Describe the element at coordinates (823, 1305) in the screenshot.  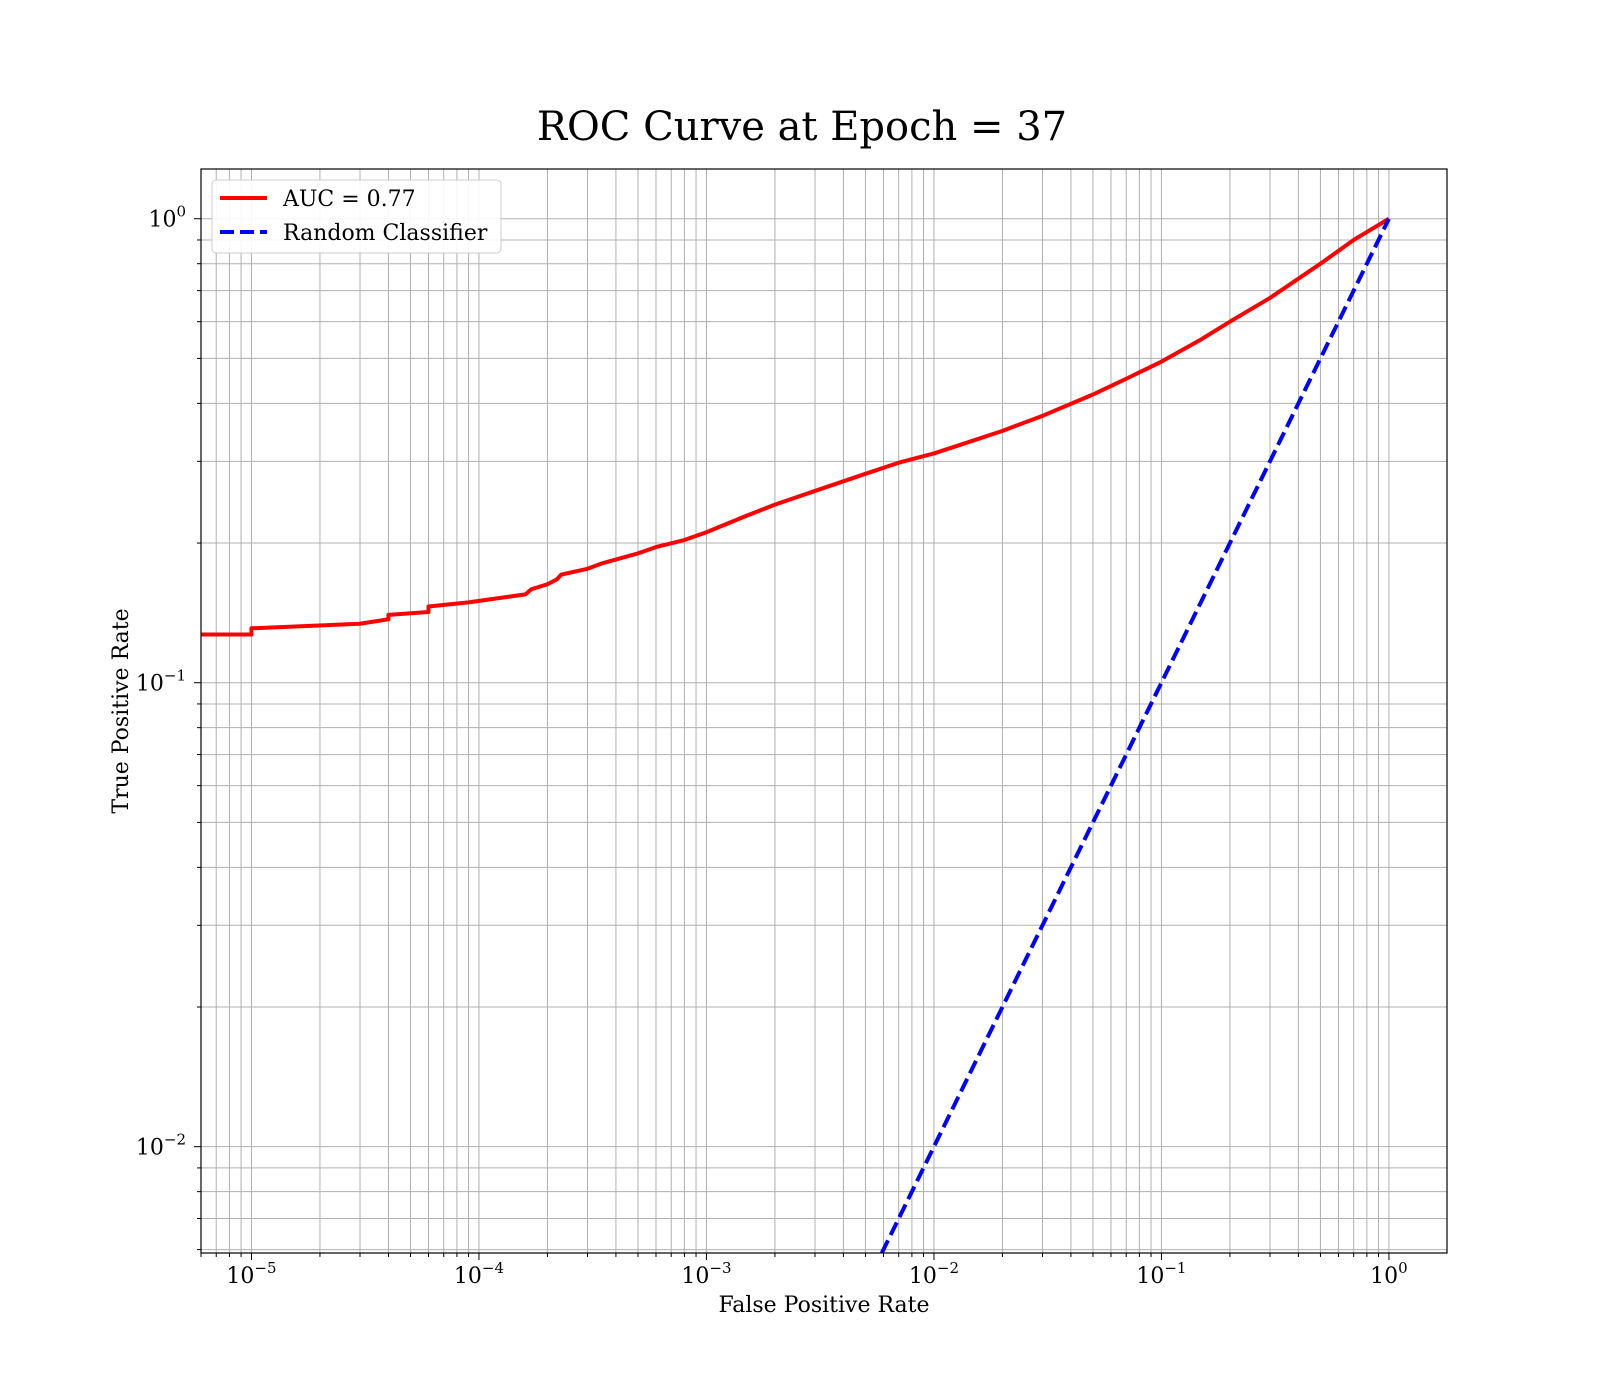
I see `x-axis-label: False Positive Rate` at that location.